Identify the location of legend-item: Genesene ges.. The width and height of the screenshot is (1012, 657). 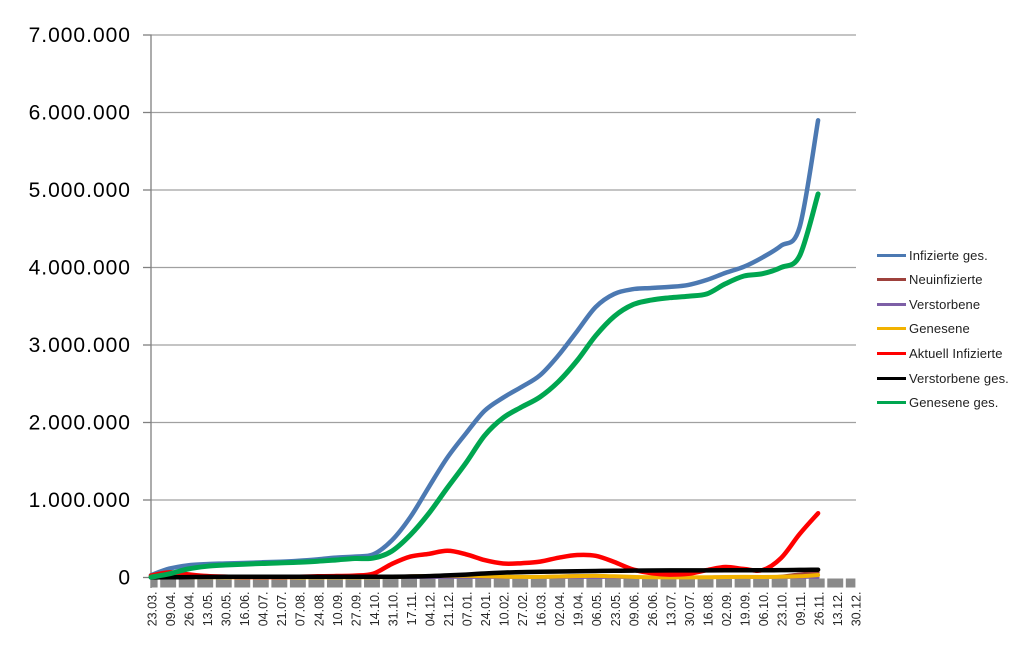
(935, 403).